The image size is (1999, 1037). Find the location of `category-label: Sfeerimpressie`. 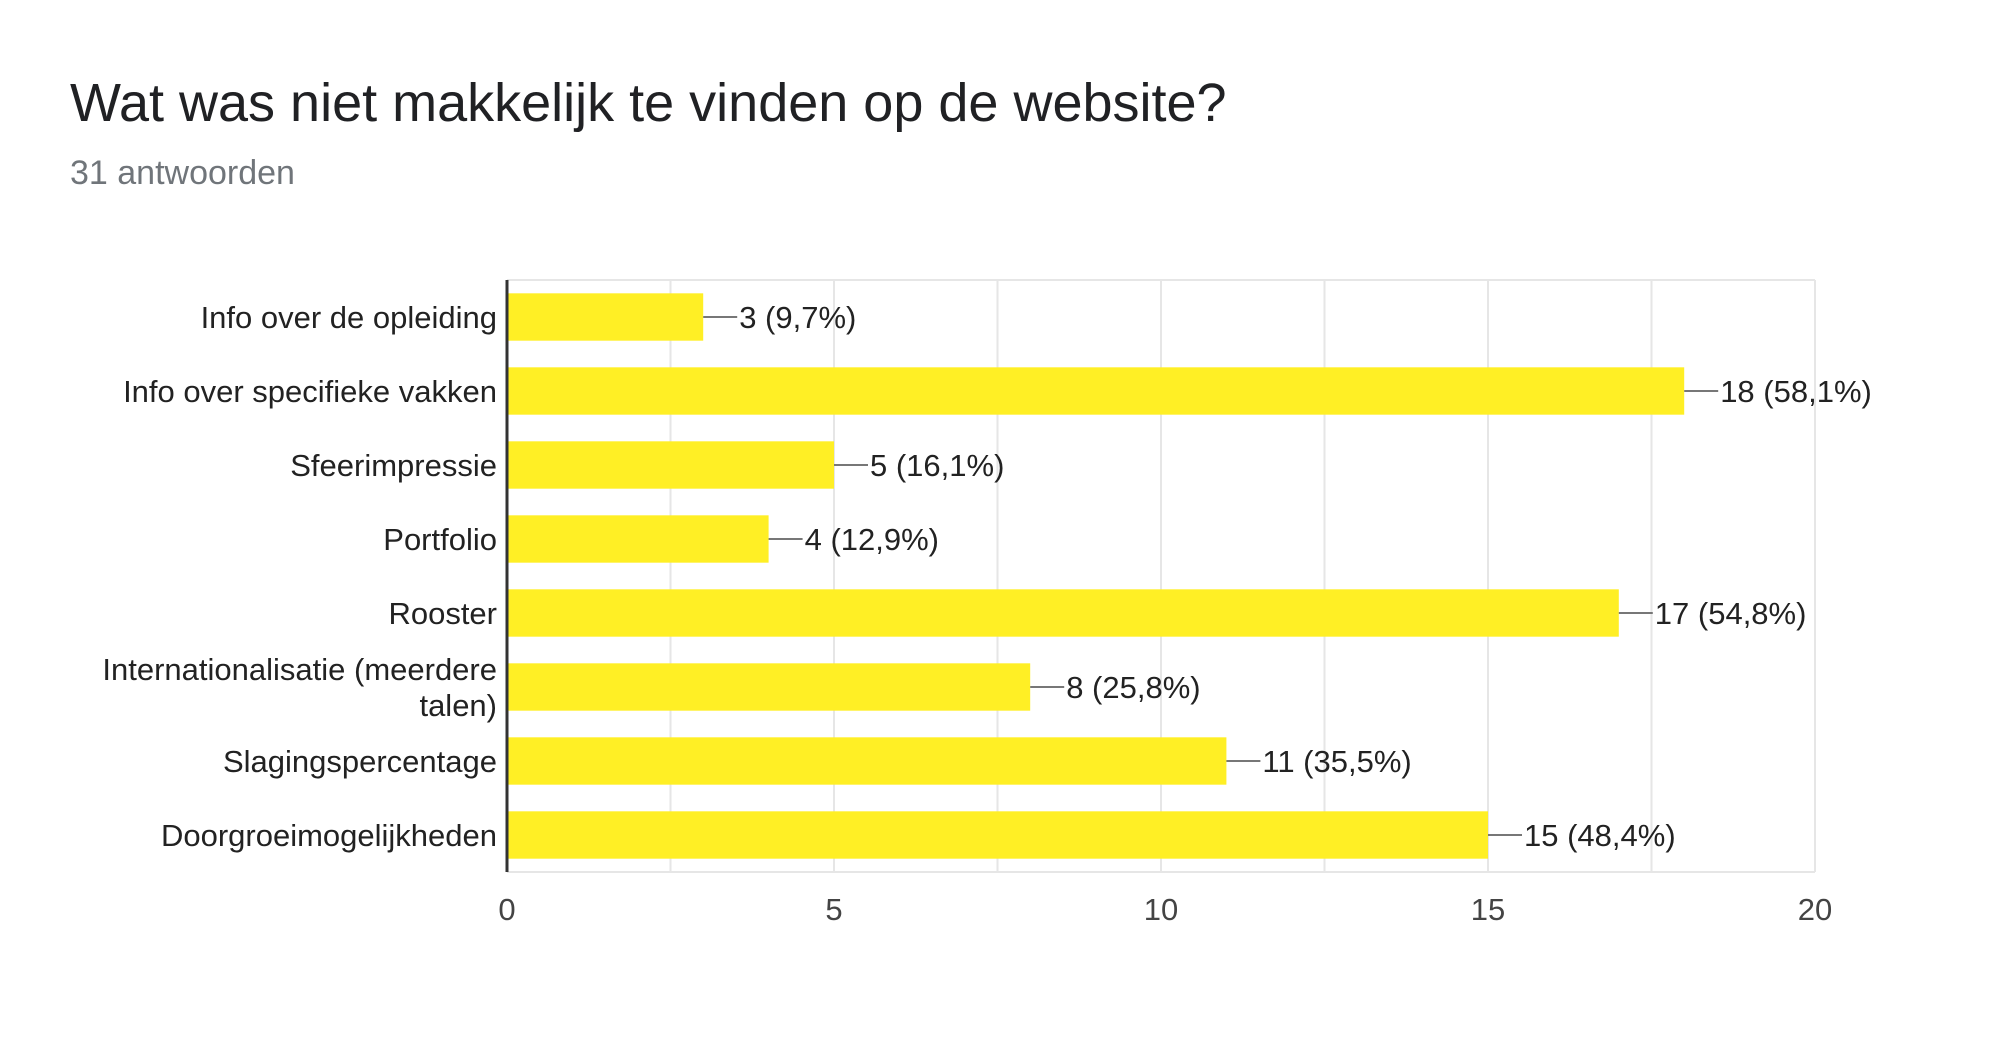

category-label: Sfeerimpressie is located at coordinates (393, 465).